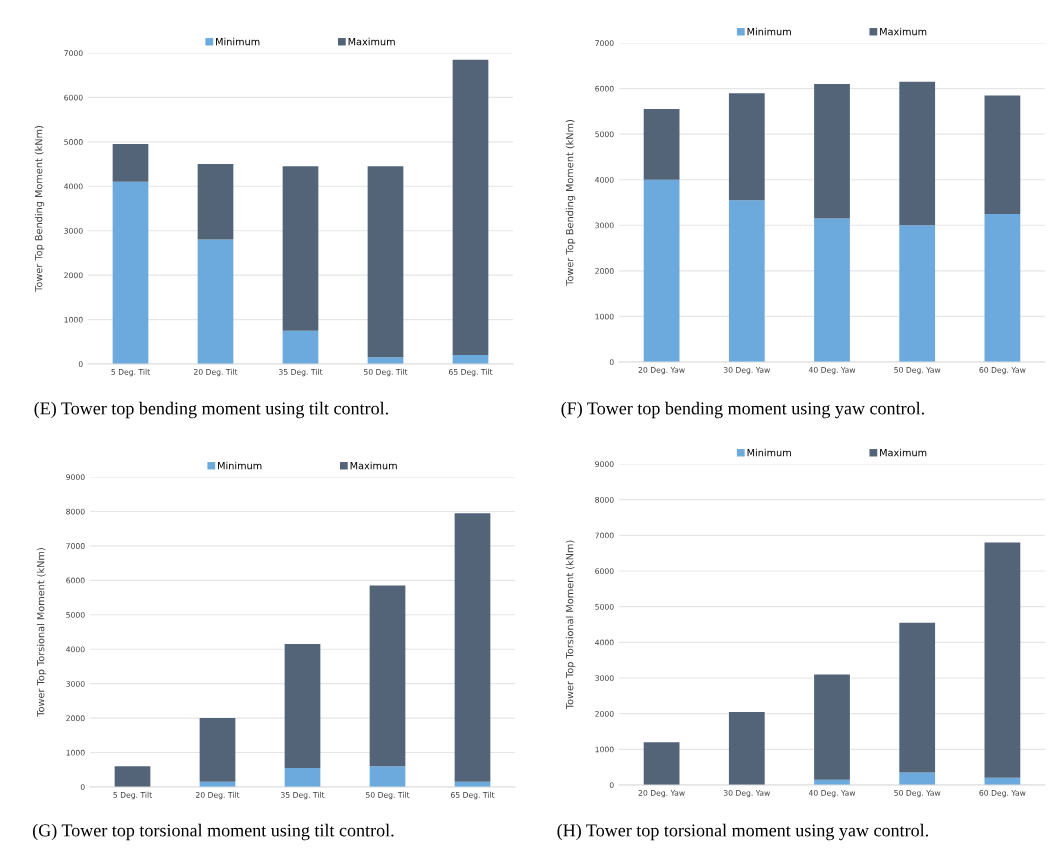 The image size is (1048, 853). What do you see at coordinates (742, 410) in the screenshot?
I see `text: (F) Tower top bending moment using yaw control.` at bounding box center [742, 410].